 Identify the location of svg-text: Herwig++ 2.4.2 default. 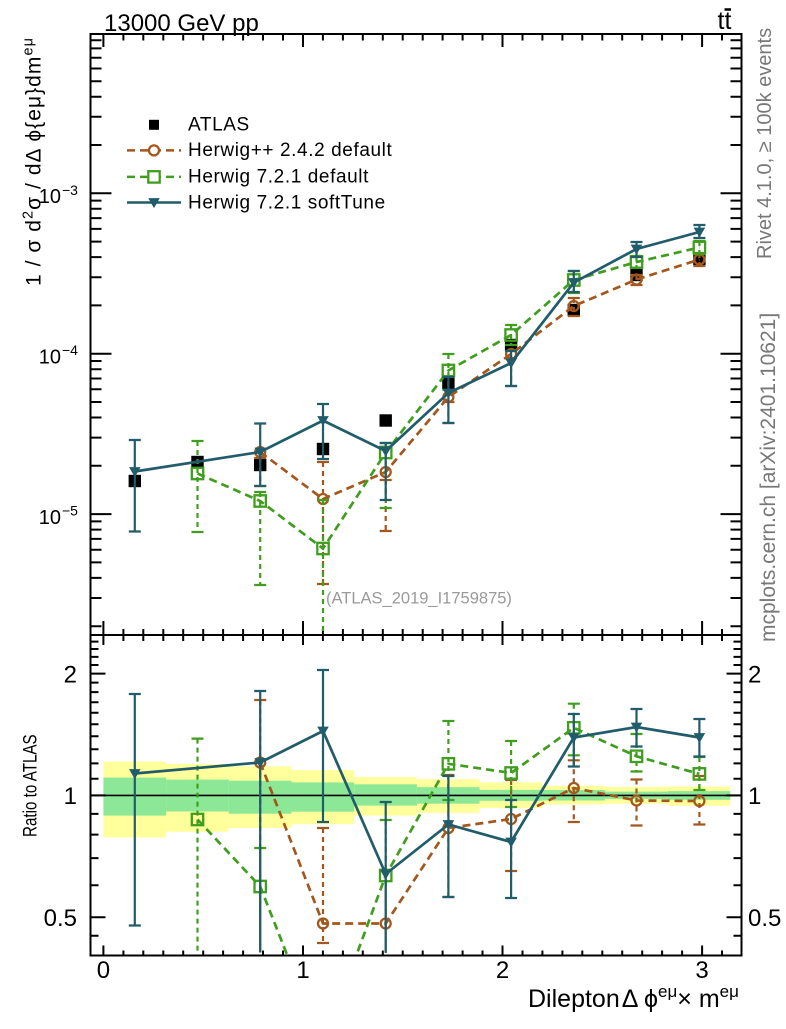
(290, 150).